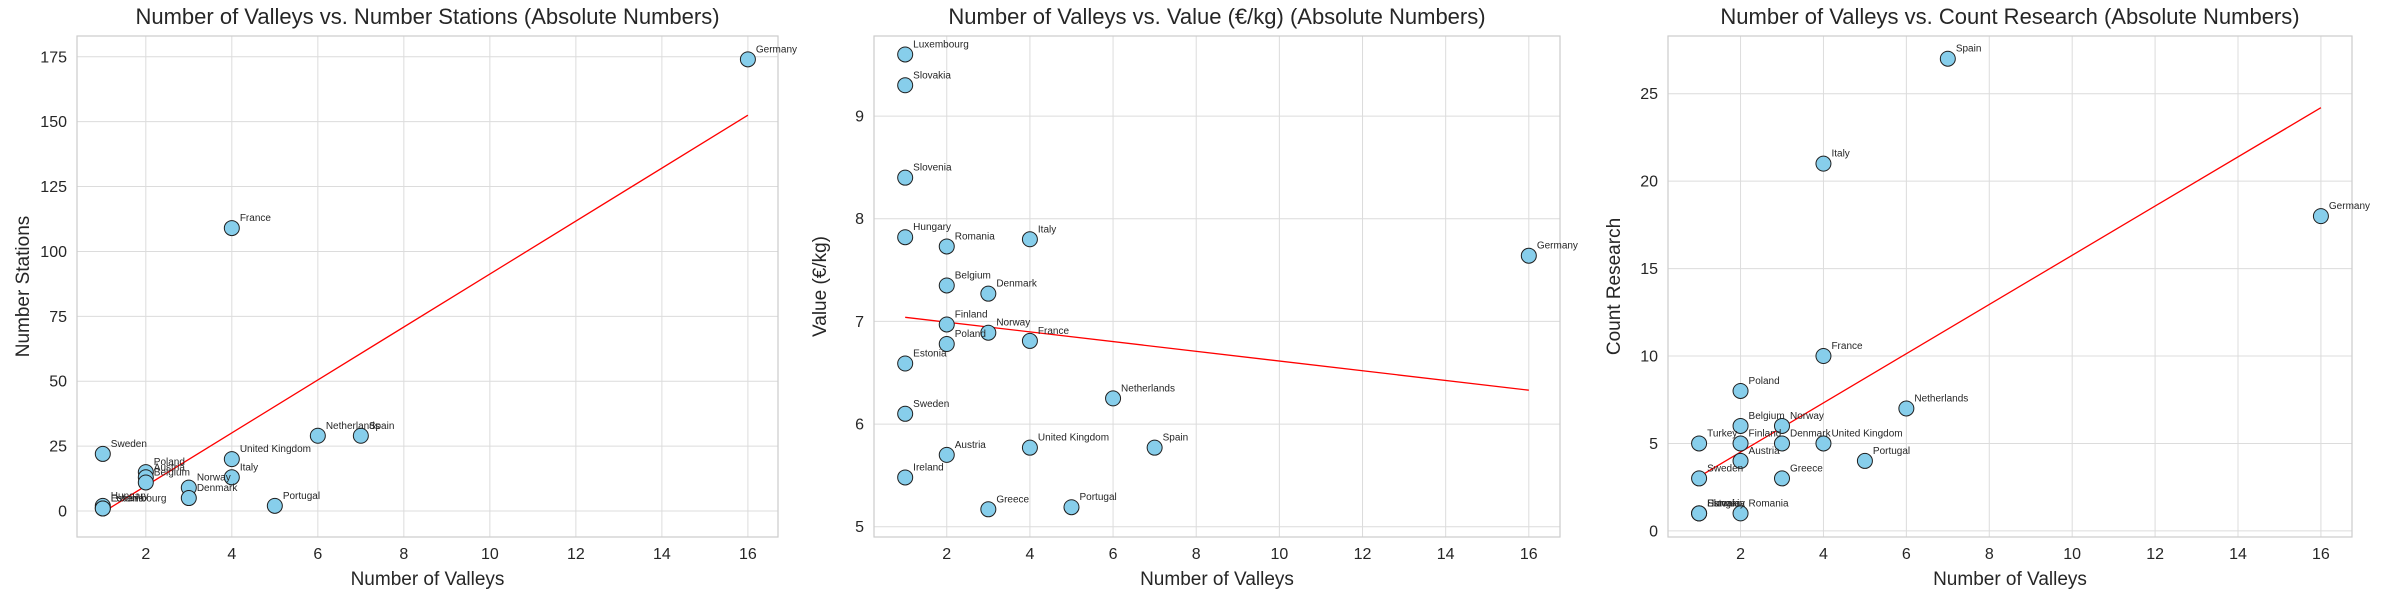 The width and height of the screenshot is (2400, 600). Describe the element at coordinates (1740, 425) in the screenshot. I see `data-point-belgium` at that location.